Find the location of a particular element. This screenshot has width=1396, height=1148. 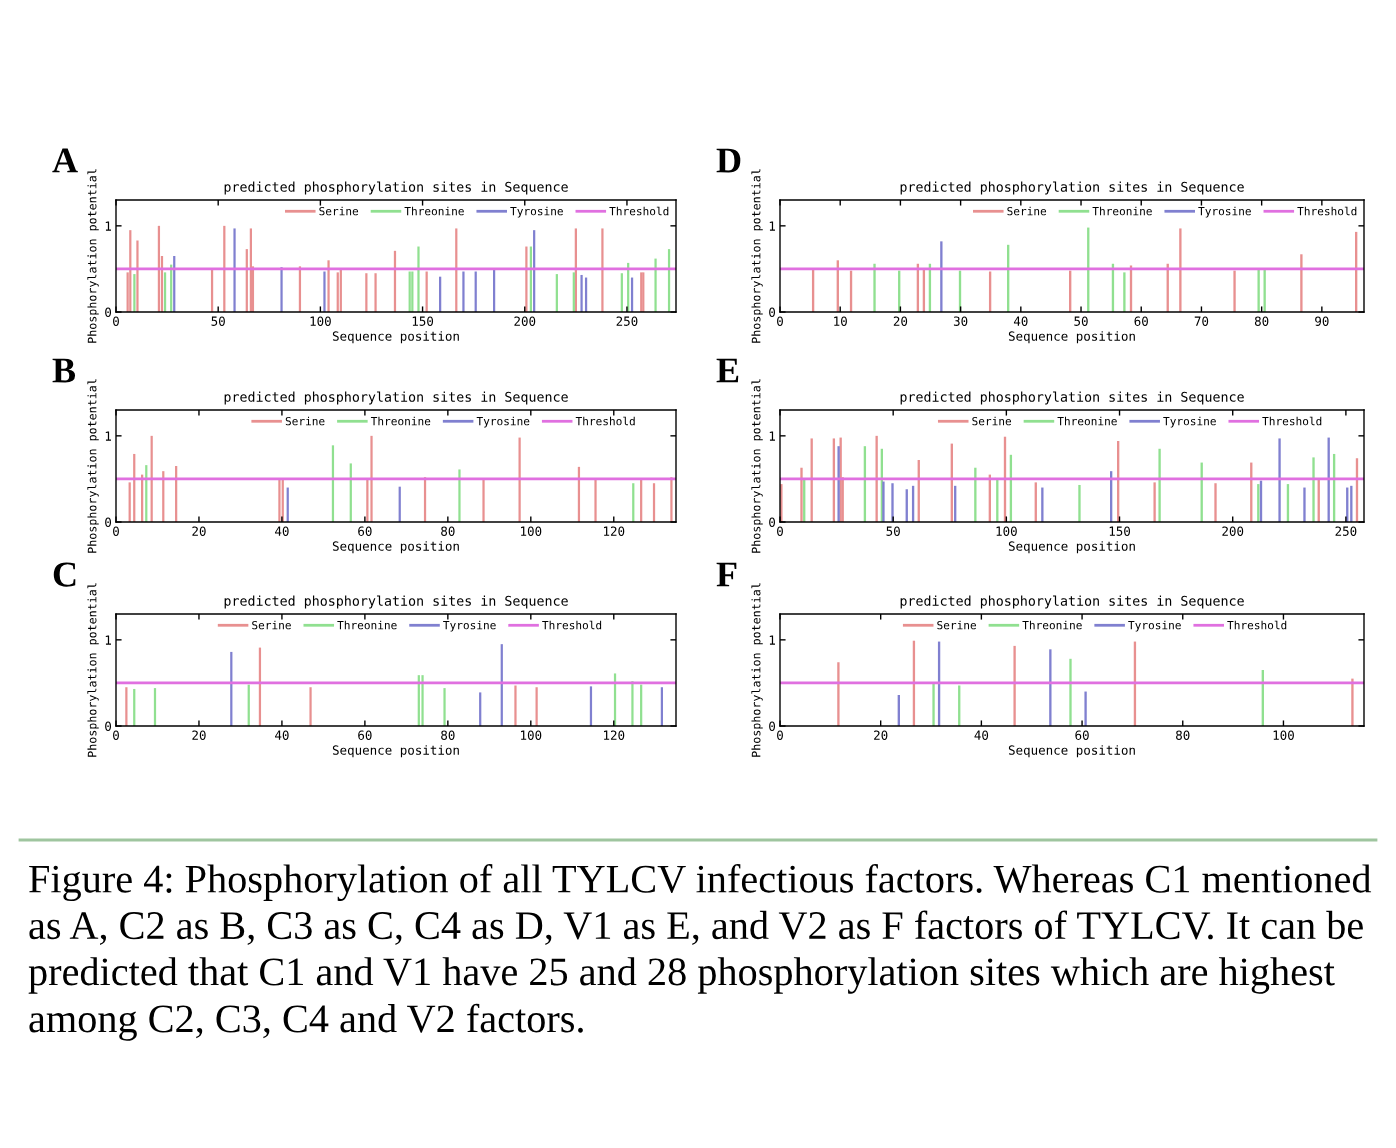

text: B is located at coordinates (64, 370).